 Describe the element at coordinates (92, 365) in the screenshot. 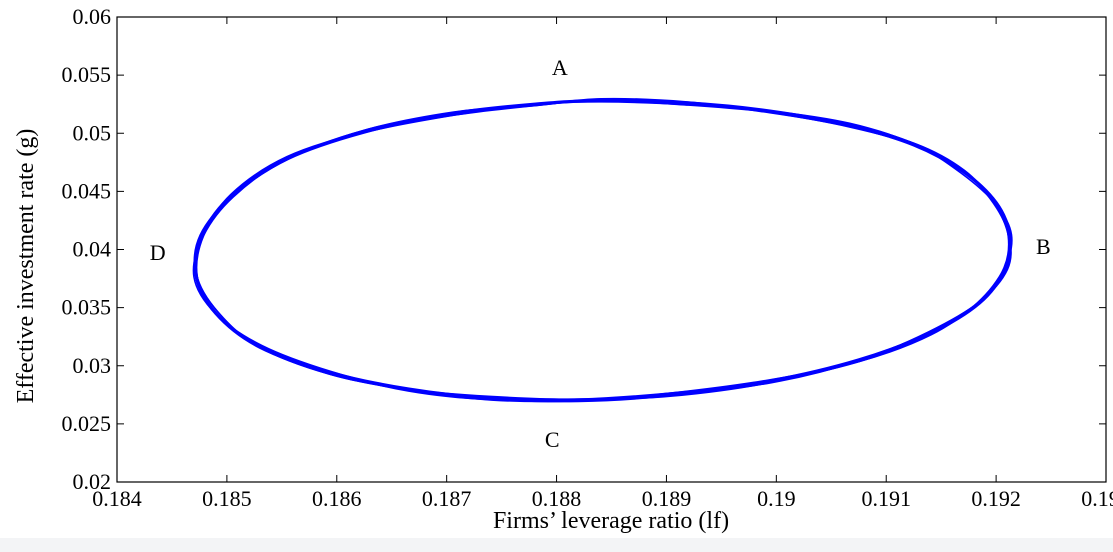

I see `y-tick-label: 0.03` at that location.